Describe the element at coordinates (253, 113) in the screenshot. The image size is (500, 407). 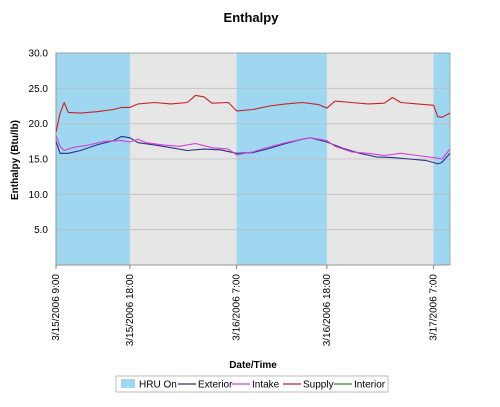
I see `series-line-supply` at that location.